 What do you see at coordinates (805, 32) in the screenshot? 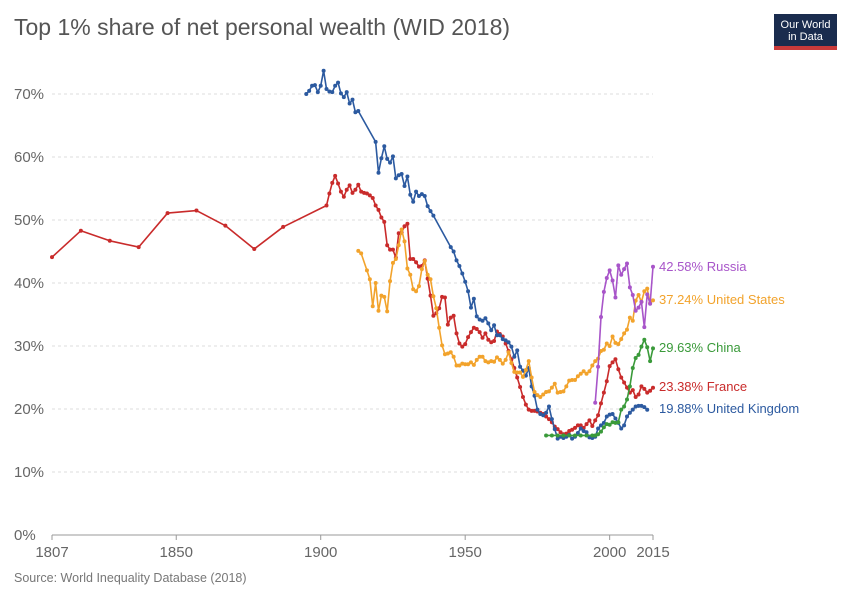
I see `owid-logo: Our World in Data` at bounding box center [805, 32].